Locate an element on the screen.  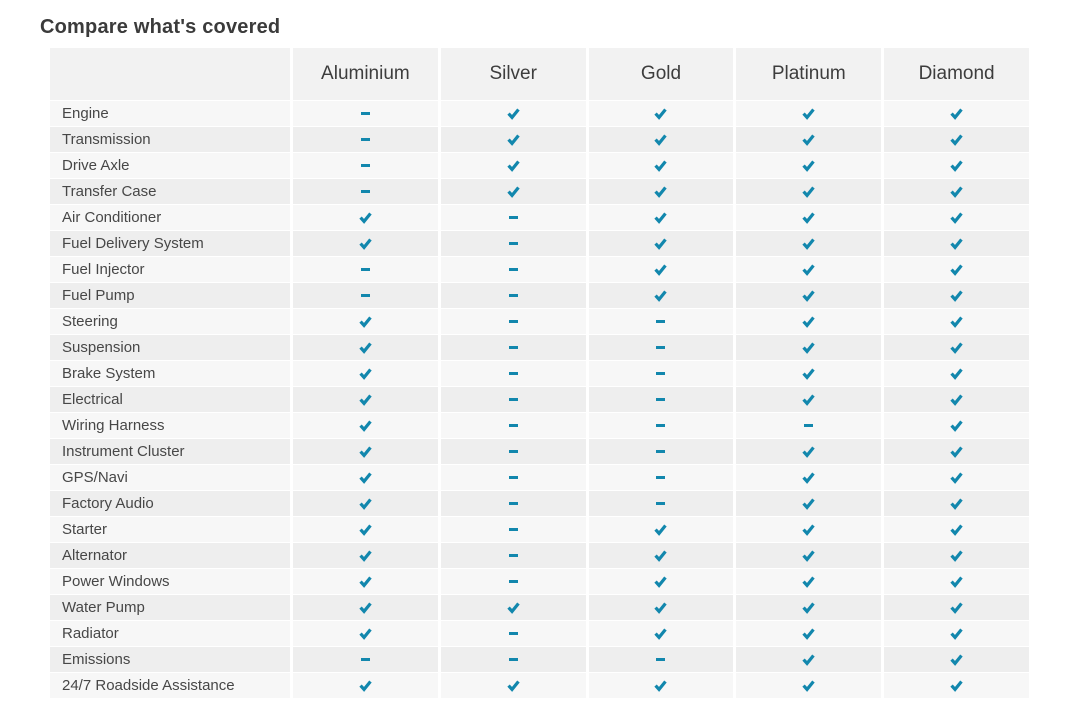
row-label: GPS/Navi is located at coordinates (170, 477).